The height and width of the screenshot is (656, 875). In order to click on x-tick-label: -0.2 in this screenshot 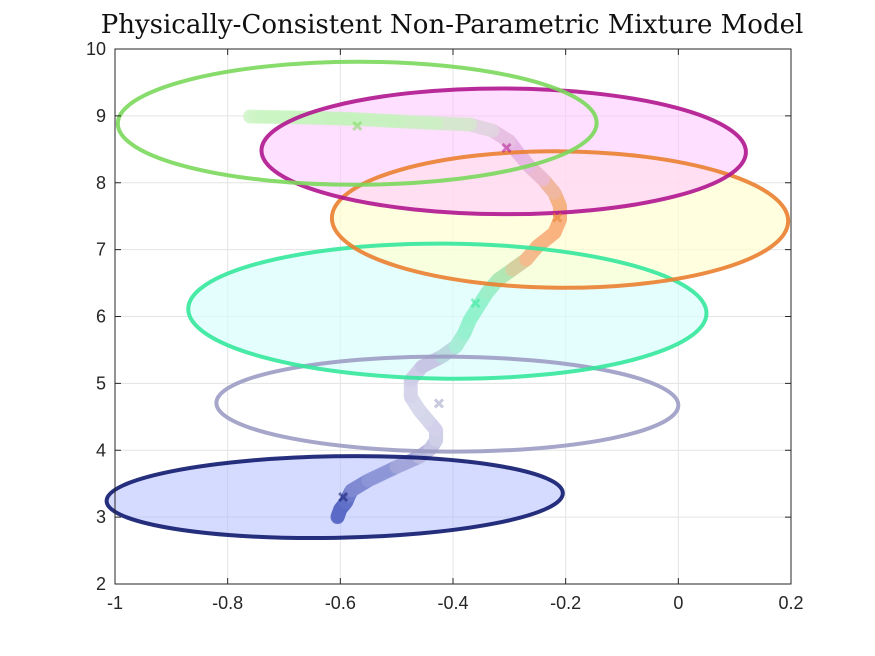, I will do `click(565, 603)`.